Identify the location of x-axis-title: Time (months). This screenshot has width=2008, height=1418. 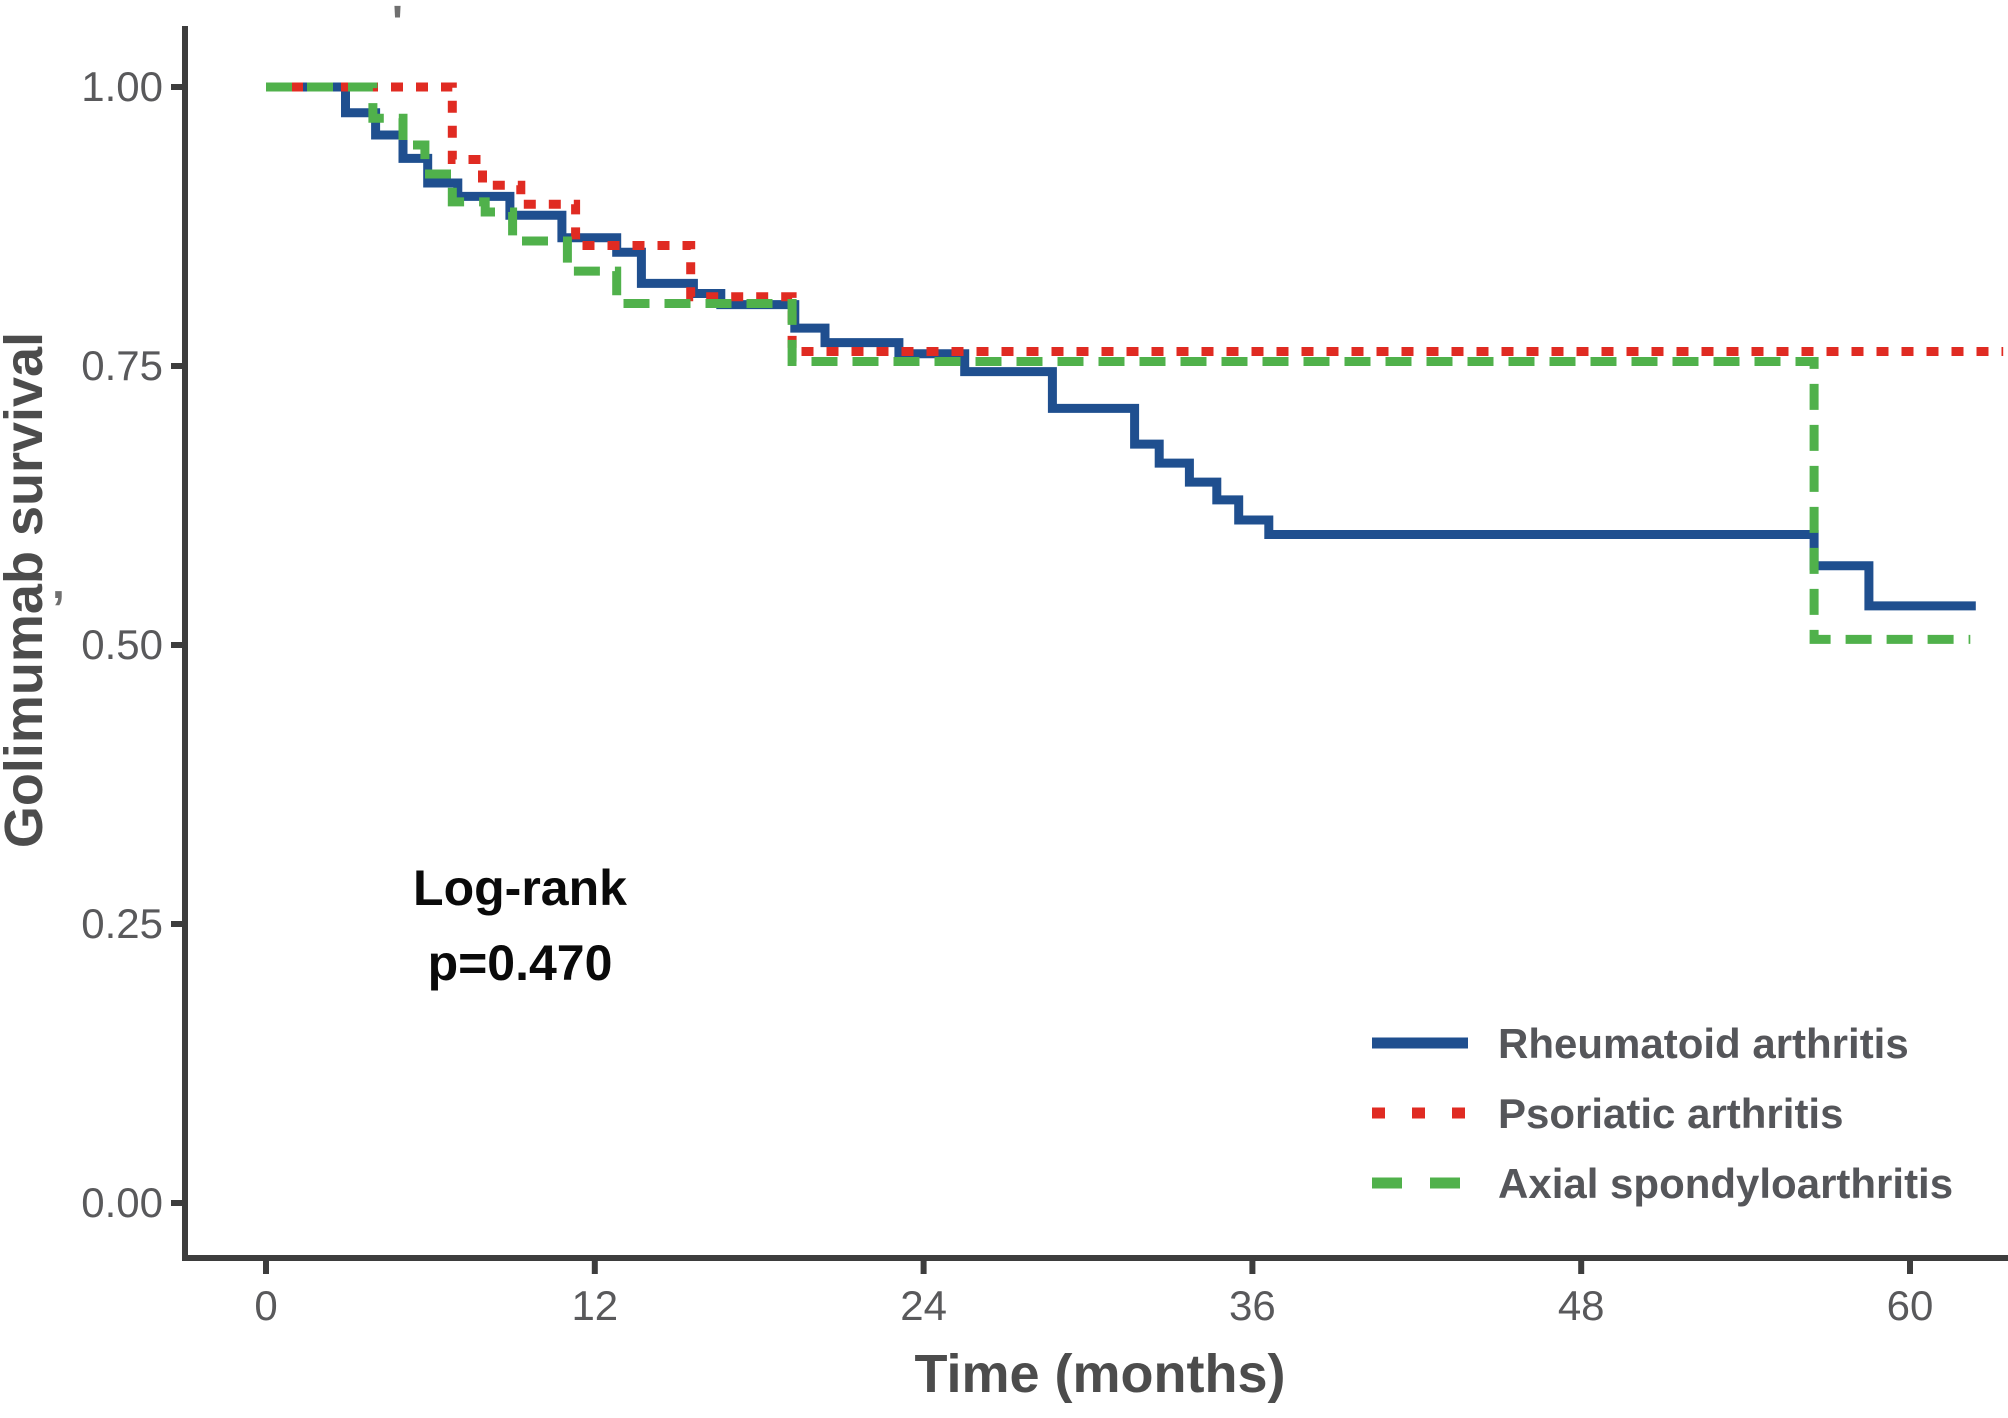
(1099, 1374).